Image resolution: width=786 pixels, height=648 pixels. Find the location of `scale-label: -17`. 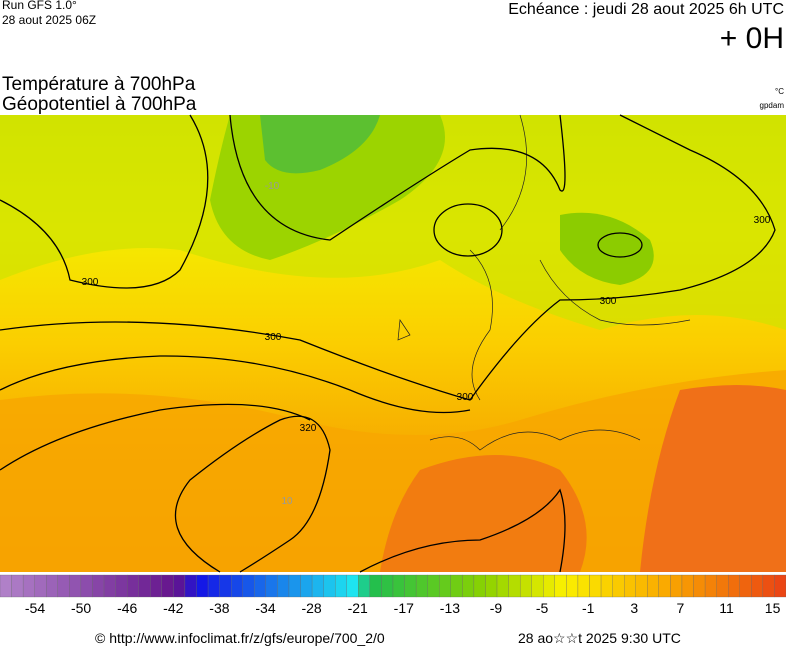

scale-label: -17 is located at coordinates (404, 608).